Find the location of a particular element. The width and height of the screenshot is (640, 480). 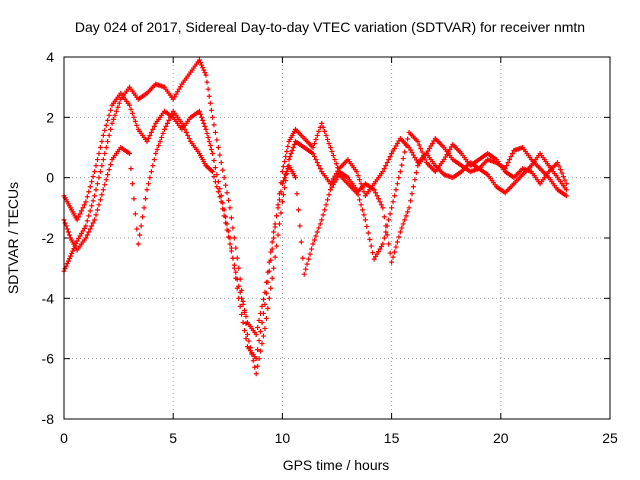

x-tick-label: 0 is located at coordinates (64, 438).